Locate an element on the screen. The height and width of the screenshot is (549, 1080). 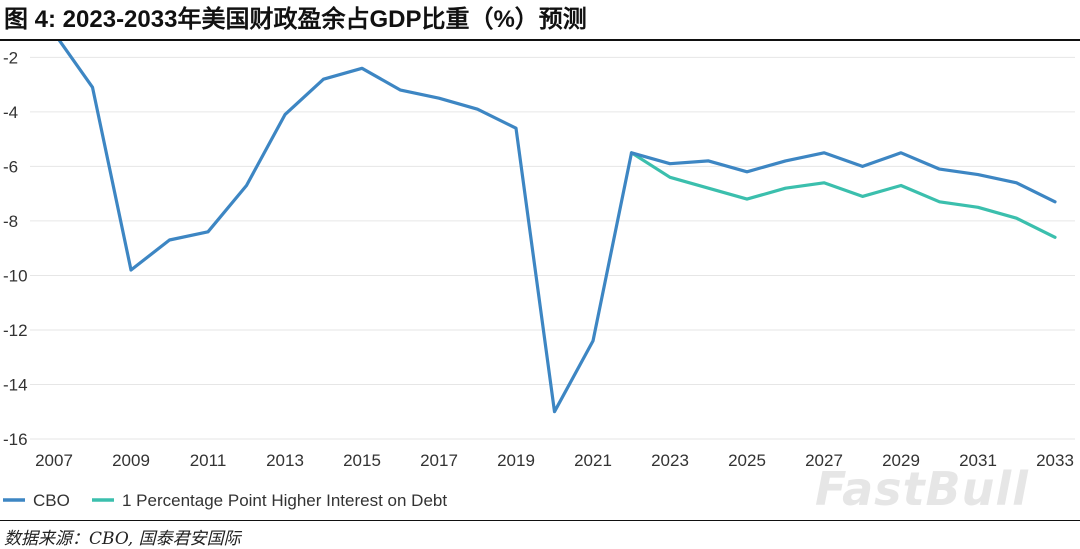
y-tick-label: -12 is located at coordinates (15, 330).